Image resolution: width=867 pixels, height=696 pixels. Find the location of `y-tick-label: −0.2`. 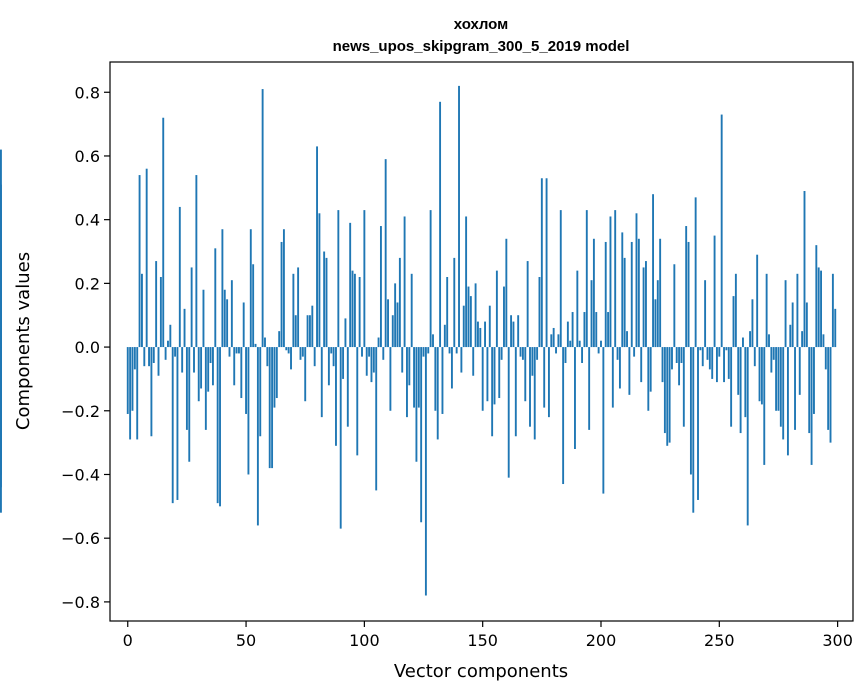

y-tick-label: −0.2 is located at coordinates (80, 411).